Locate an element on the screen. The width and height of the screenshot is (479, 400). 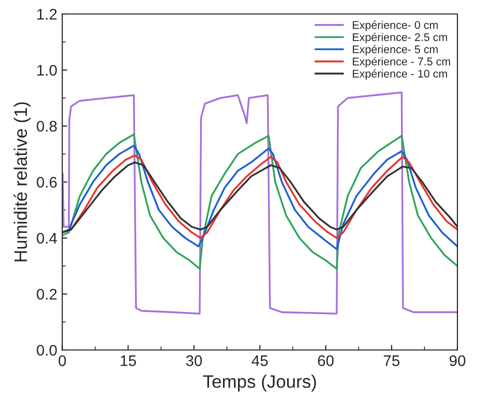
x-axis-title: Temps (Jours) is located at coordinates (259, 383).